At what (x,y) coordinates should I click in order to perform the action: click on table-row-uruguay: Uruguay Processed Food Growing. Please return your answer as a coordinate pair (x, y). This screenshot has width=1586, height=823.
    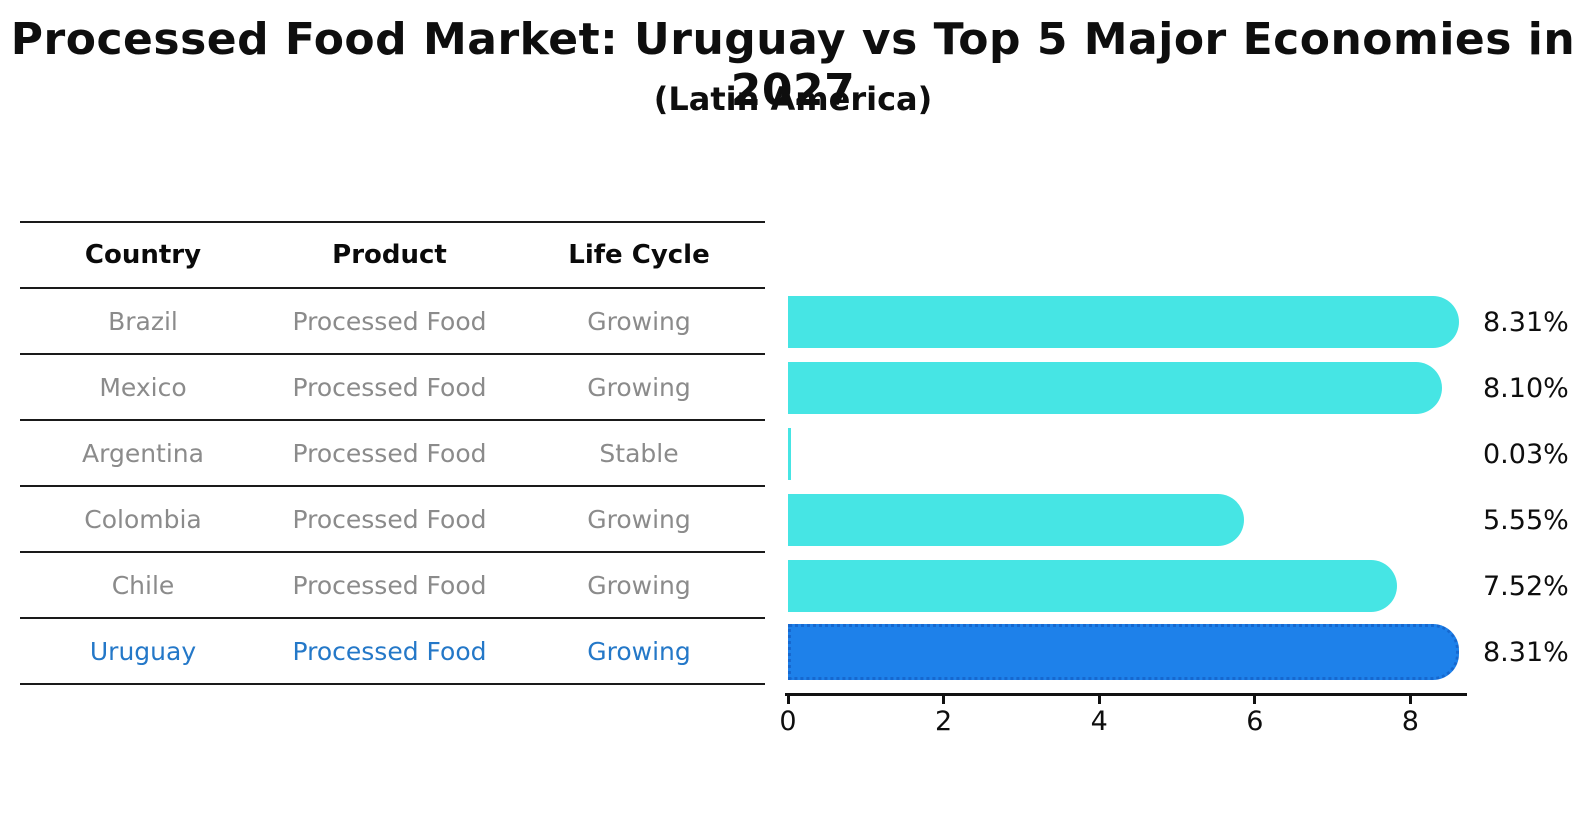
    Looking at the image, I should click on (392, 652).